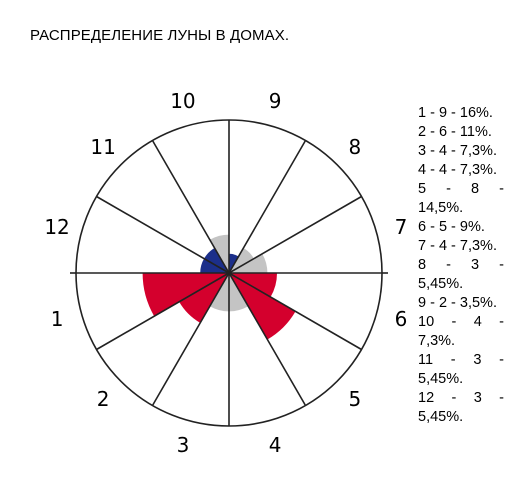 This screenshot has height=487, width=529. Describe the element at coordinates (57, 319) in the screenshot. I see `house-number-label: 1` at that location.